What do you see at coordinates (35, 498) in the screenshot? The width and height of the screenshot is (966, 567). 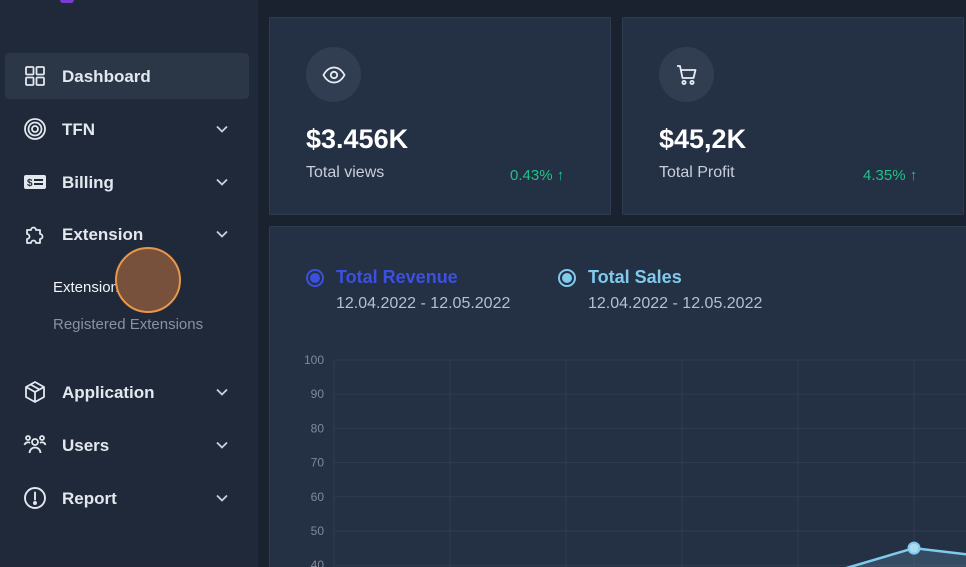 I see `alert-circle-icon` at bounding box center [35, 498].